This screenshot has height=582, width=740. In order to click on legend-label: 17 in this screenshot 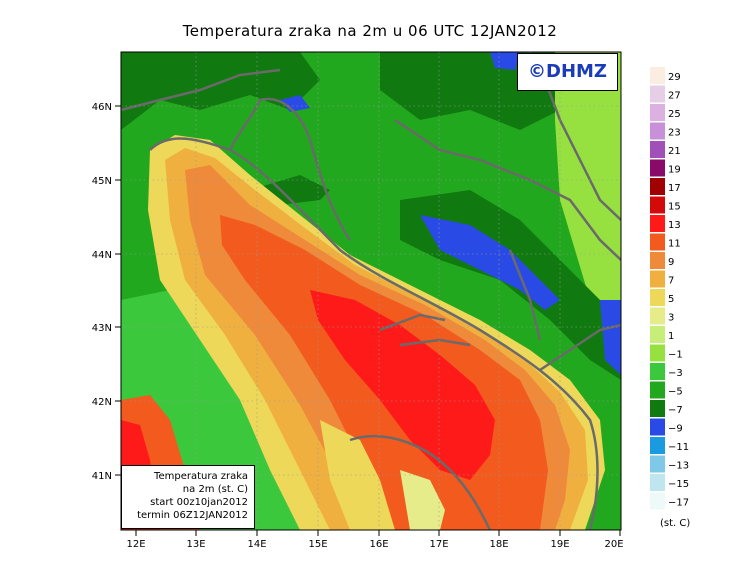, I will do `click(674, 188)`.